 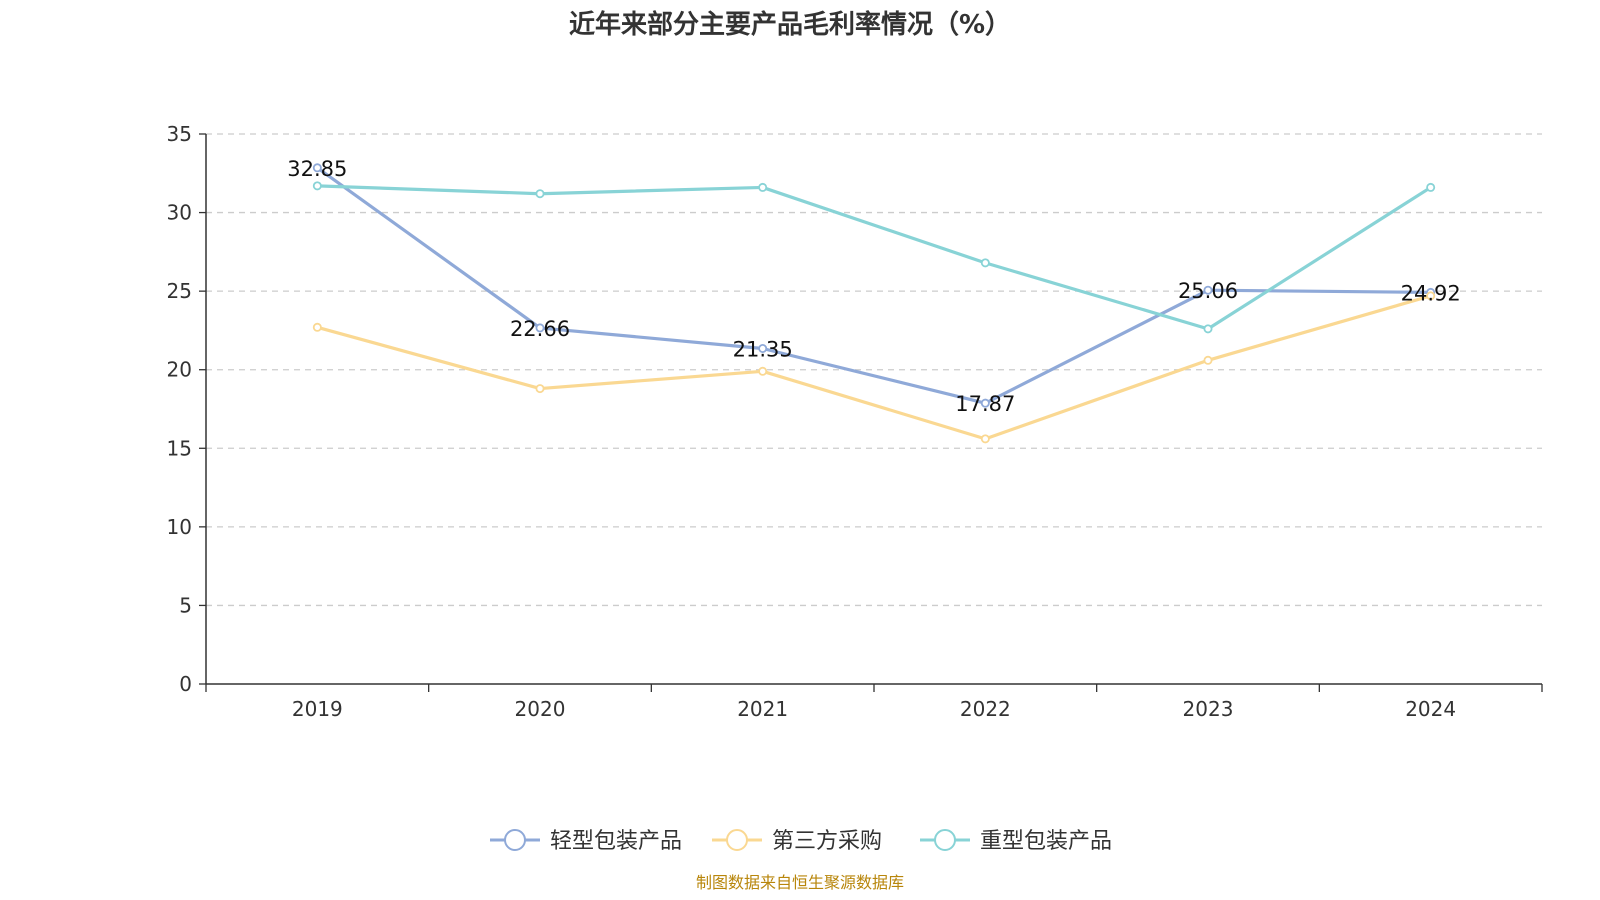 What do you see at coordinates (762, 709) in the screenshot?
I see `x-tick-label: 2021` at bounding box center [762, 709].